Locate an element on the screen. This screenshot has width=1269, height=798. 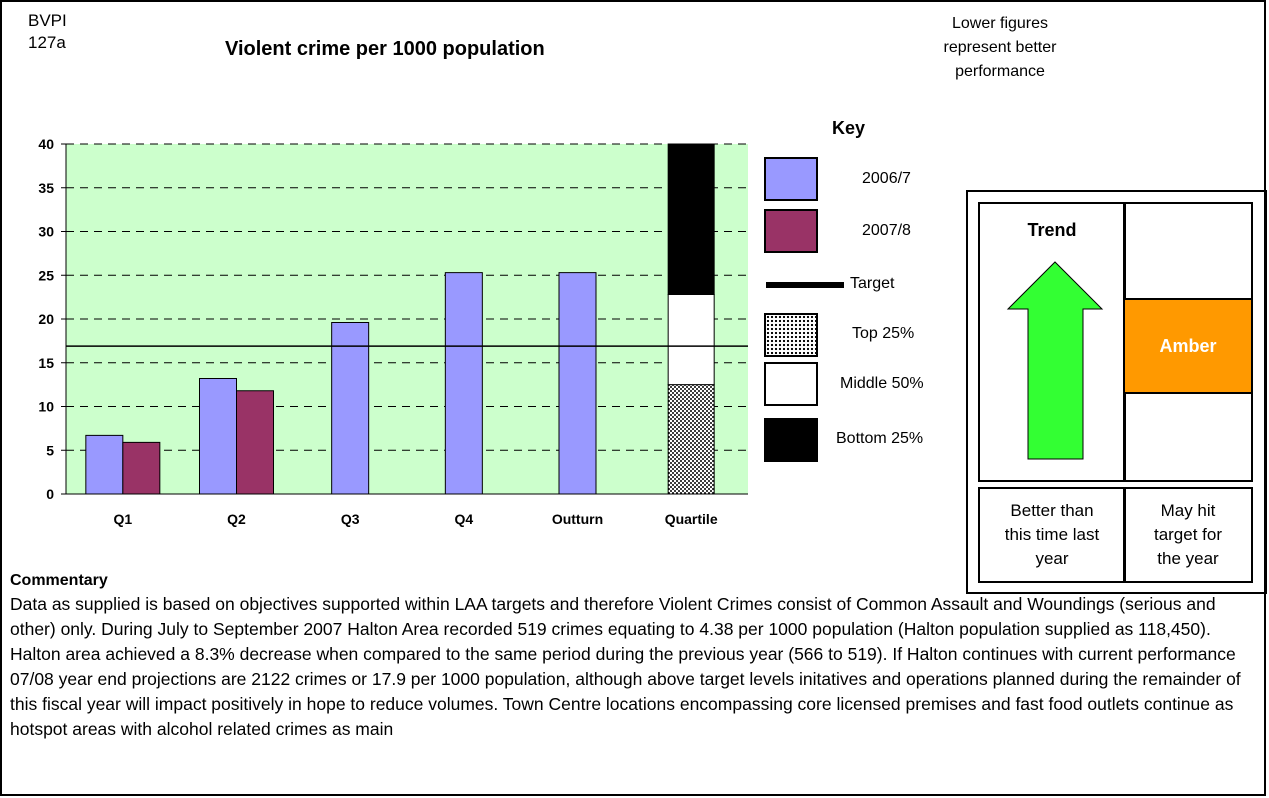
trend-caption-line3: year is located at coordinates (1052, 558).